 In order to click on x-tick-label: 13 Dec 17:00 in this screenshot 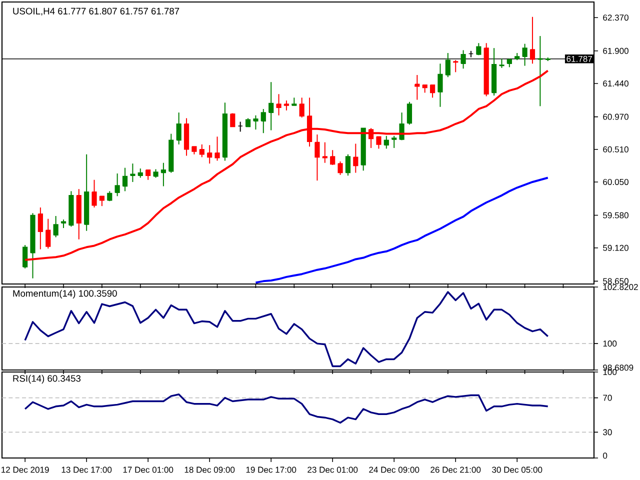, I will do `click(87, 469)`.